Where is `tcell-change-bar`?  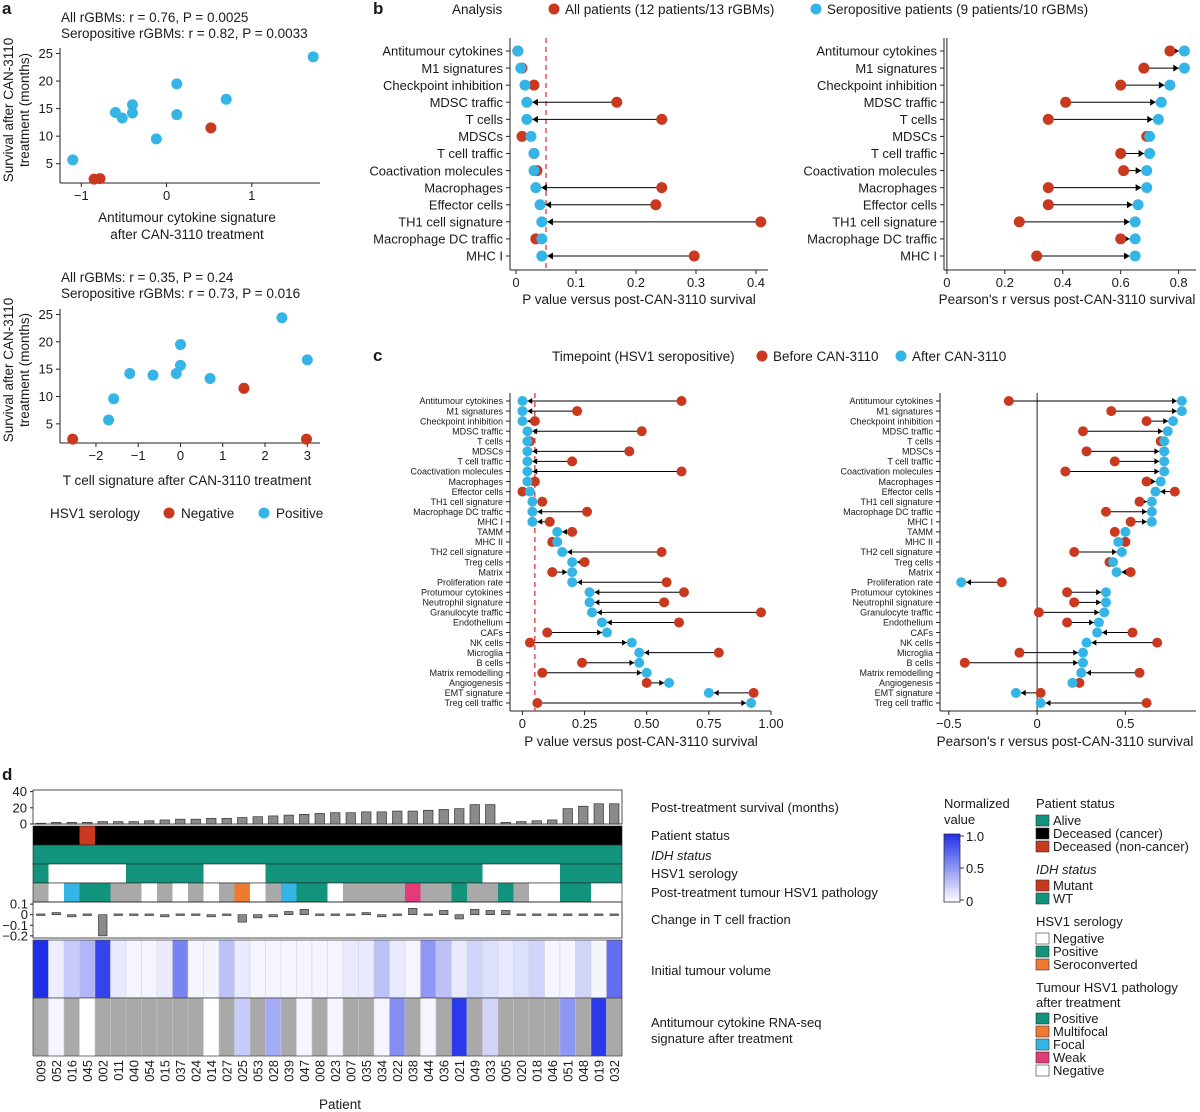
tcell-change-bar is located at coordinates (134, 914).